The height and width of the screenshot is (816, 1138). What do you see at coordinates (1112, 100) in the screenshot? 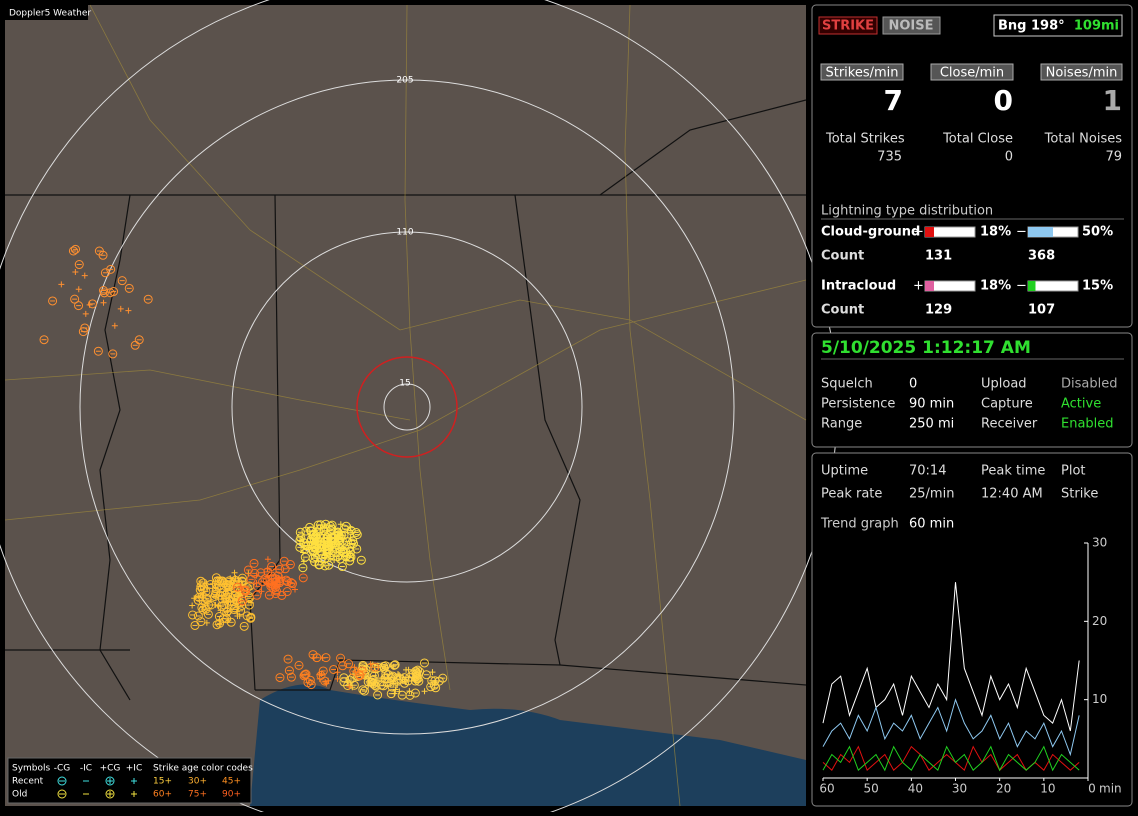
I see `rate-value: 1` at bounding box center [1112, 100].